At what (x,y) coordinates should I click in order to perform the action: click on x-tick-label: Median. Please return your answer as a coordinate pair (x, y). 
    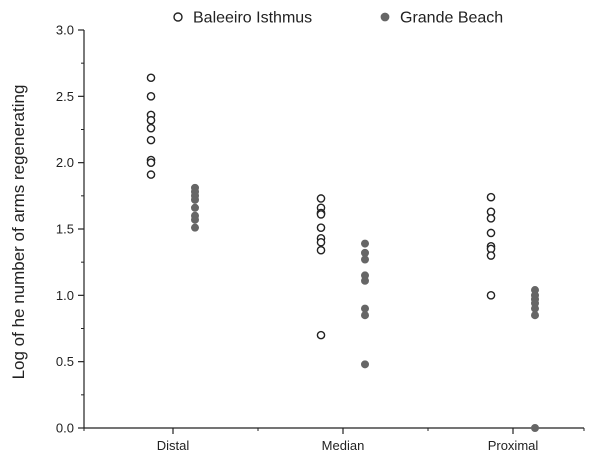
    Looking at the image, I should click on (343, 445).